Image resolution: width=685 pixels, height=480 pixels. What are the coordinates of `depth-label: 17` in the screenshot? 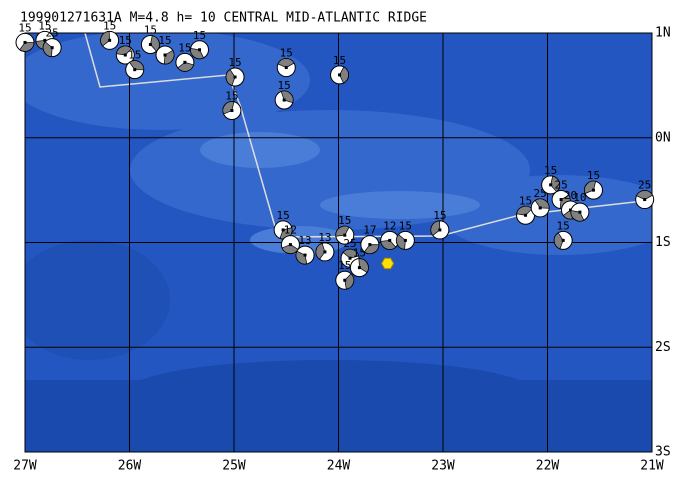 It's located at (369, 230).